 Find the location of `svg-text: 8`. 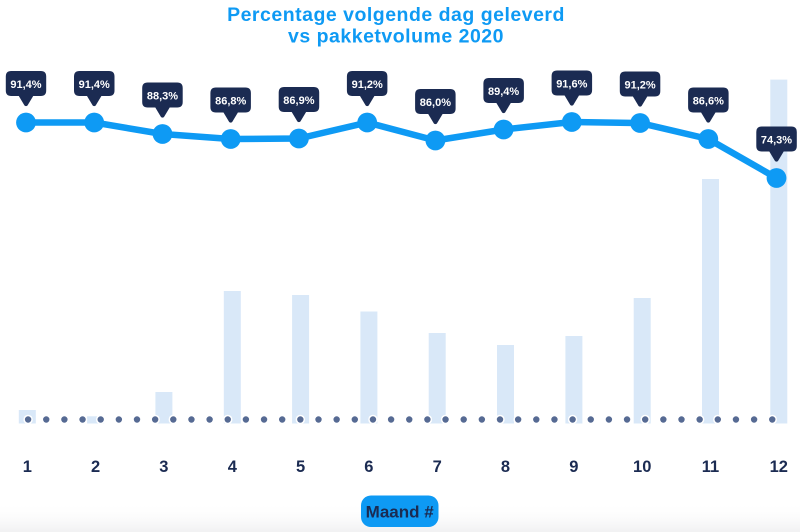

svg-text: 8 is located at coordinates (505, 467).